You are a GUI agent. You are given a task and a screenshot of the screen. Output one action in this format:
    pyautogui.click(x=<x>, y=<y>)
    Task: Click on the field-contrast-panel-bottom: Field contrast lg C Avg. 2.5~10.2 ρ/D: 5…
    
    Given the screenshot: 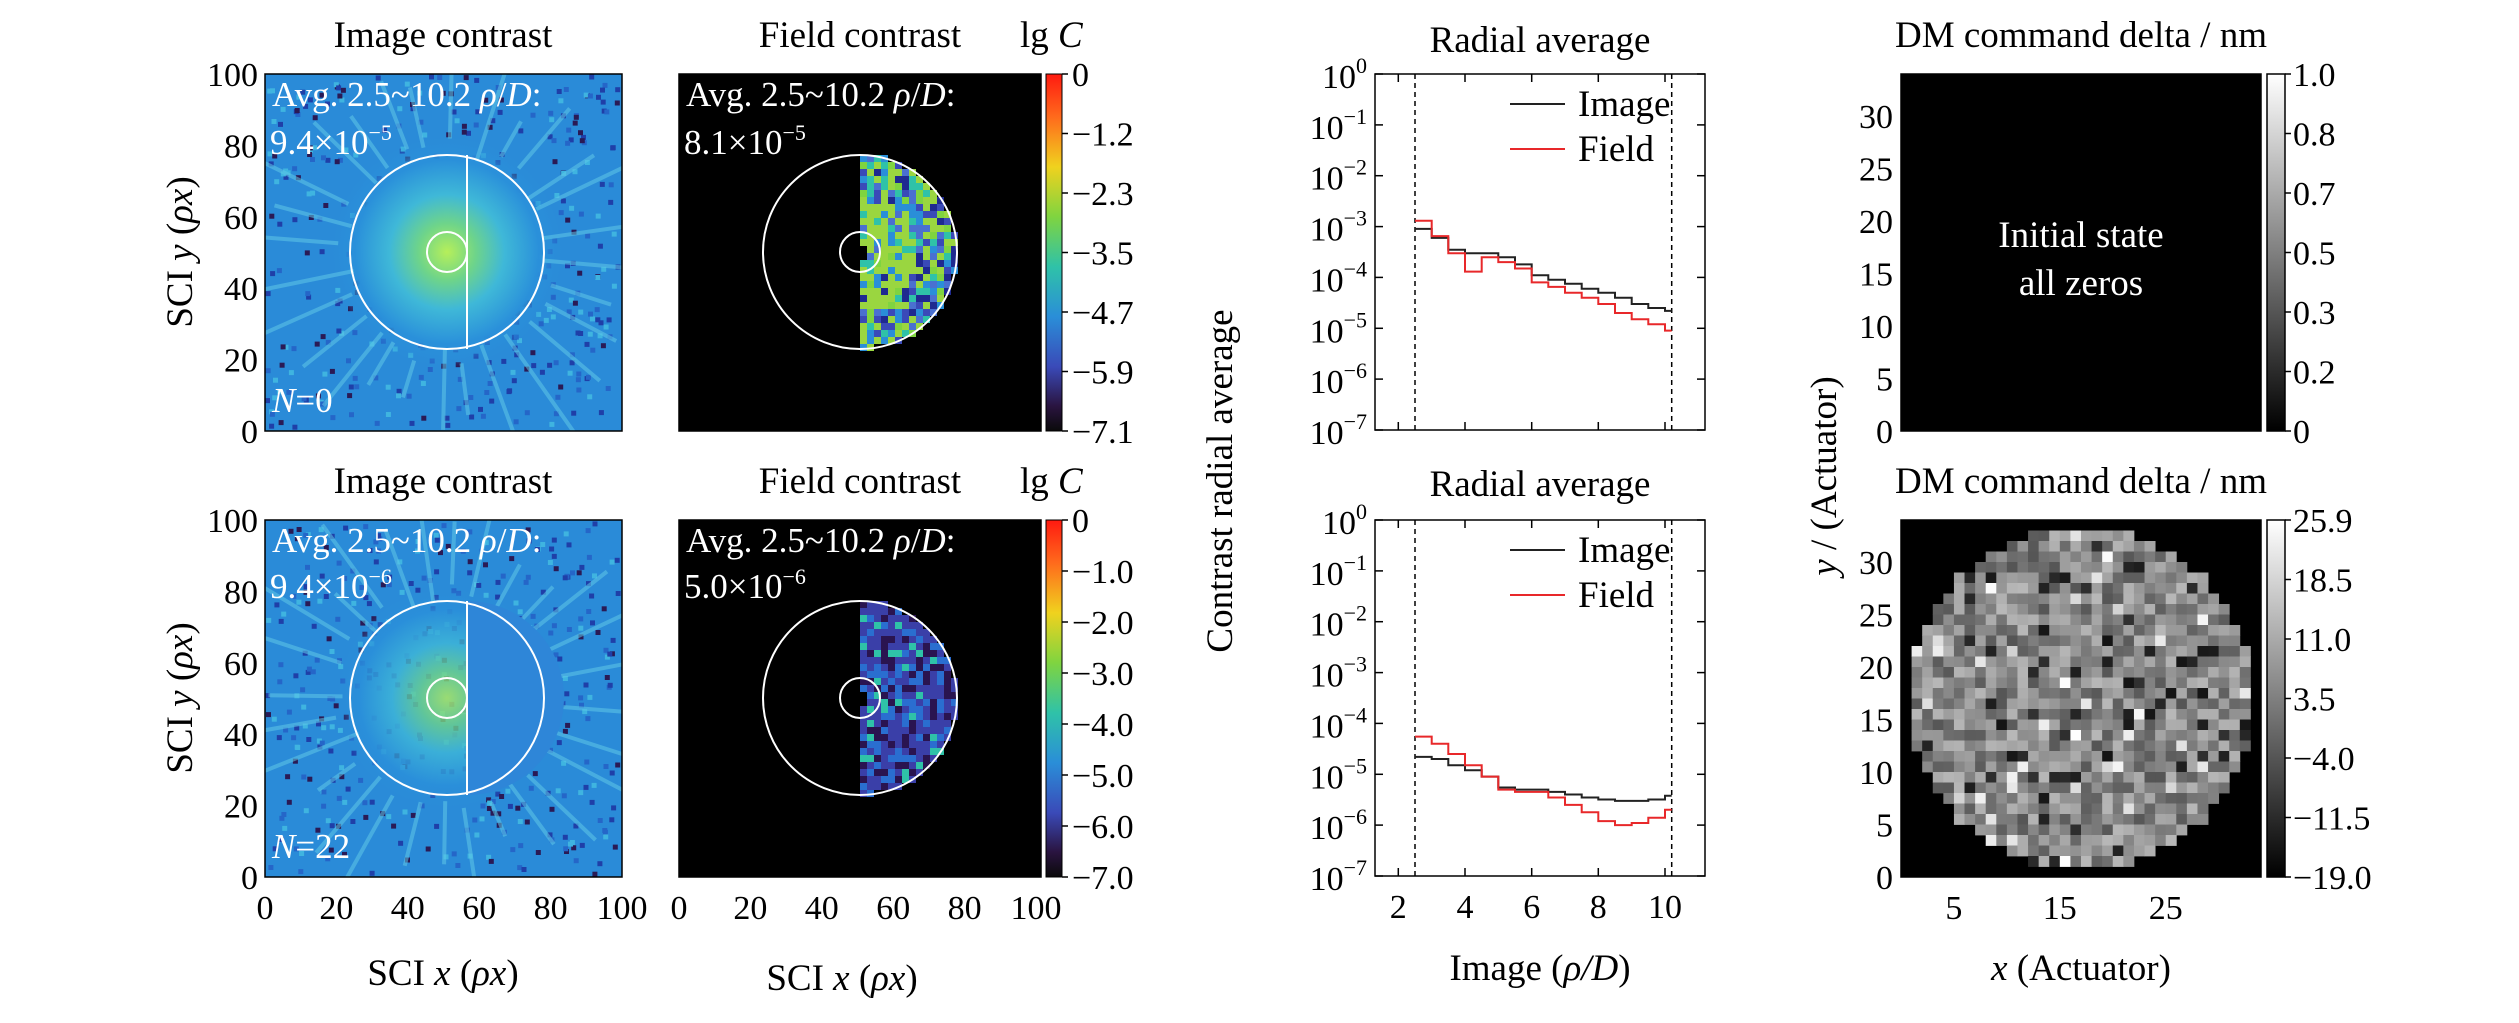 What is the action you would take?
    pyautogui.click(x=902, y=730)
    